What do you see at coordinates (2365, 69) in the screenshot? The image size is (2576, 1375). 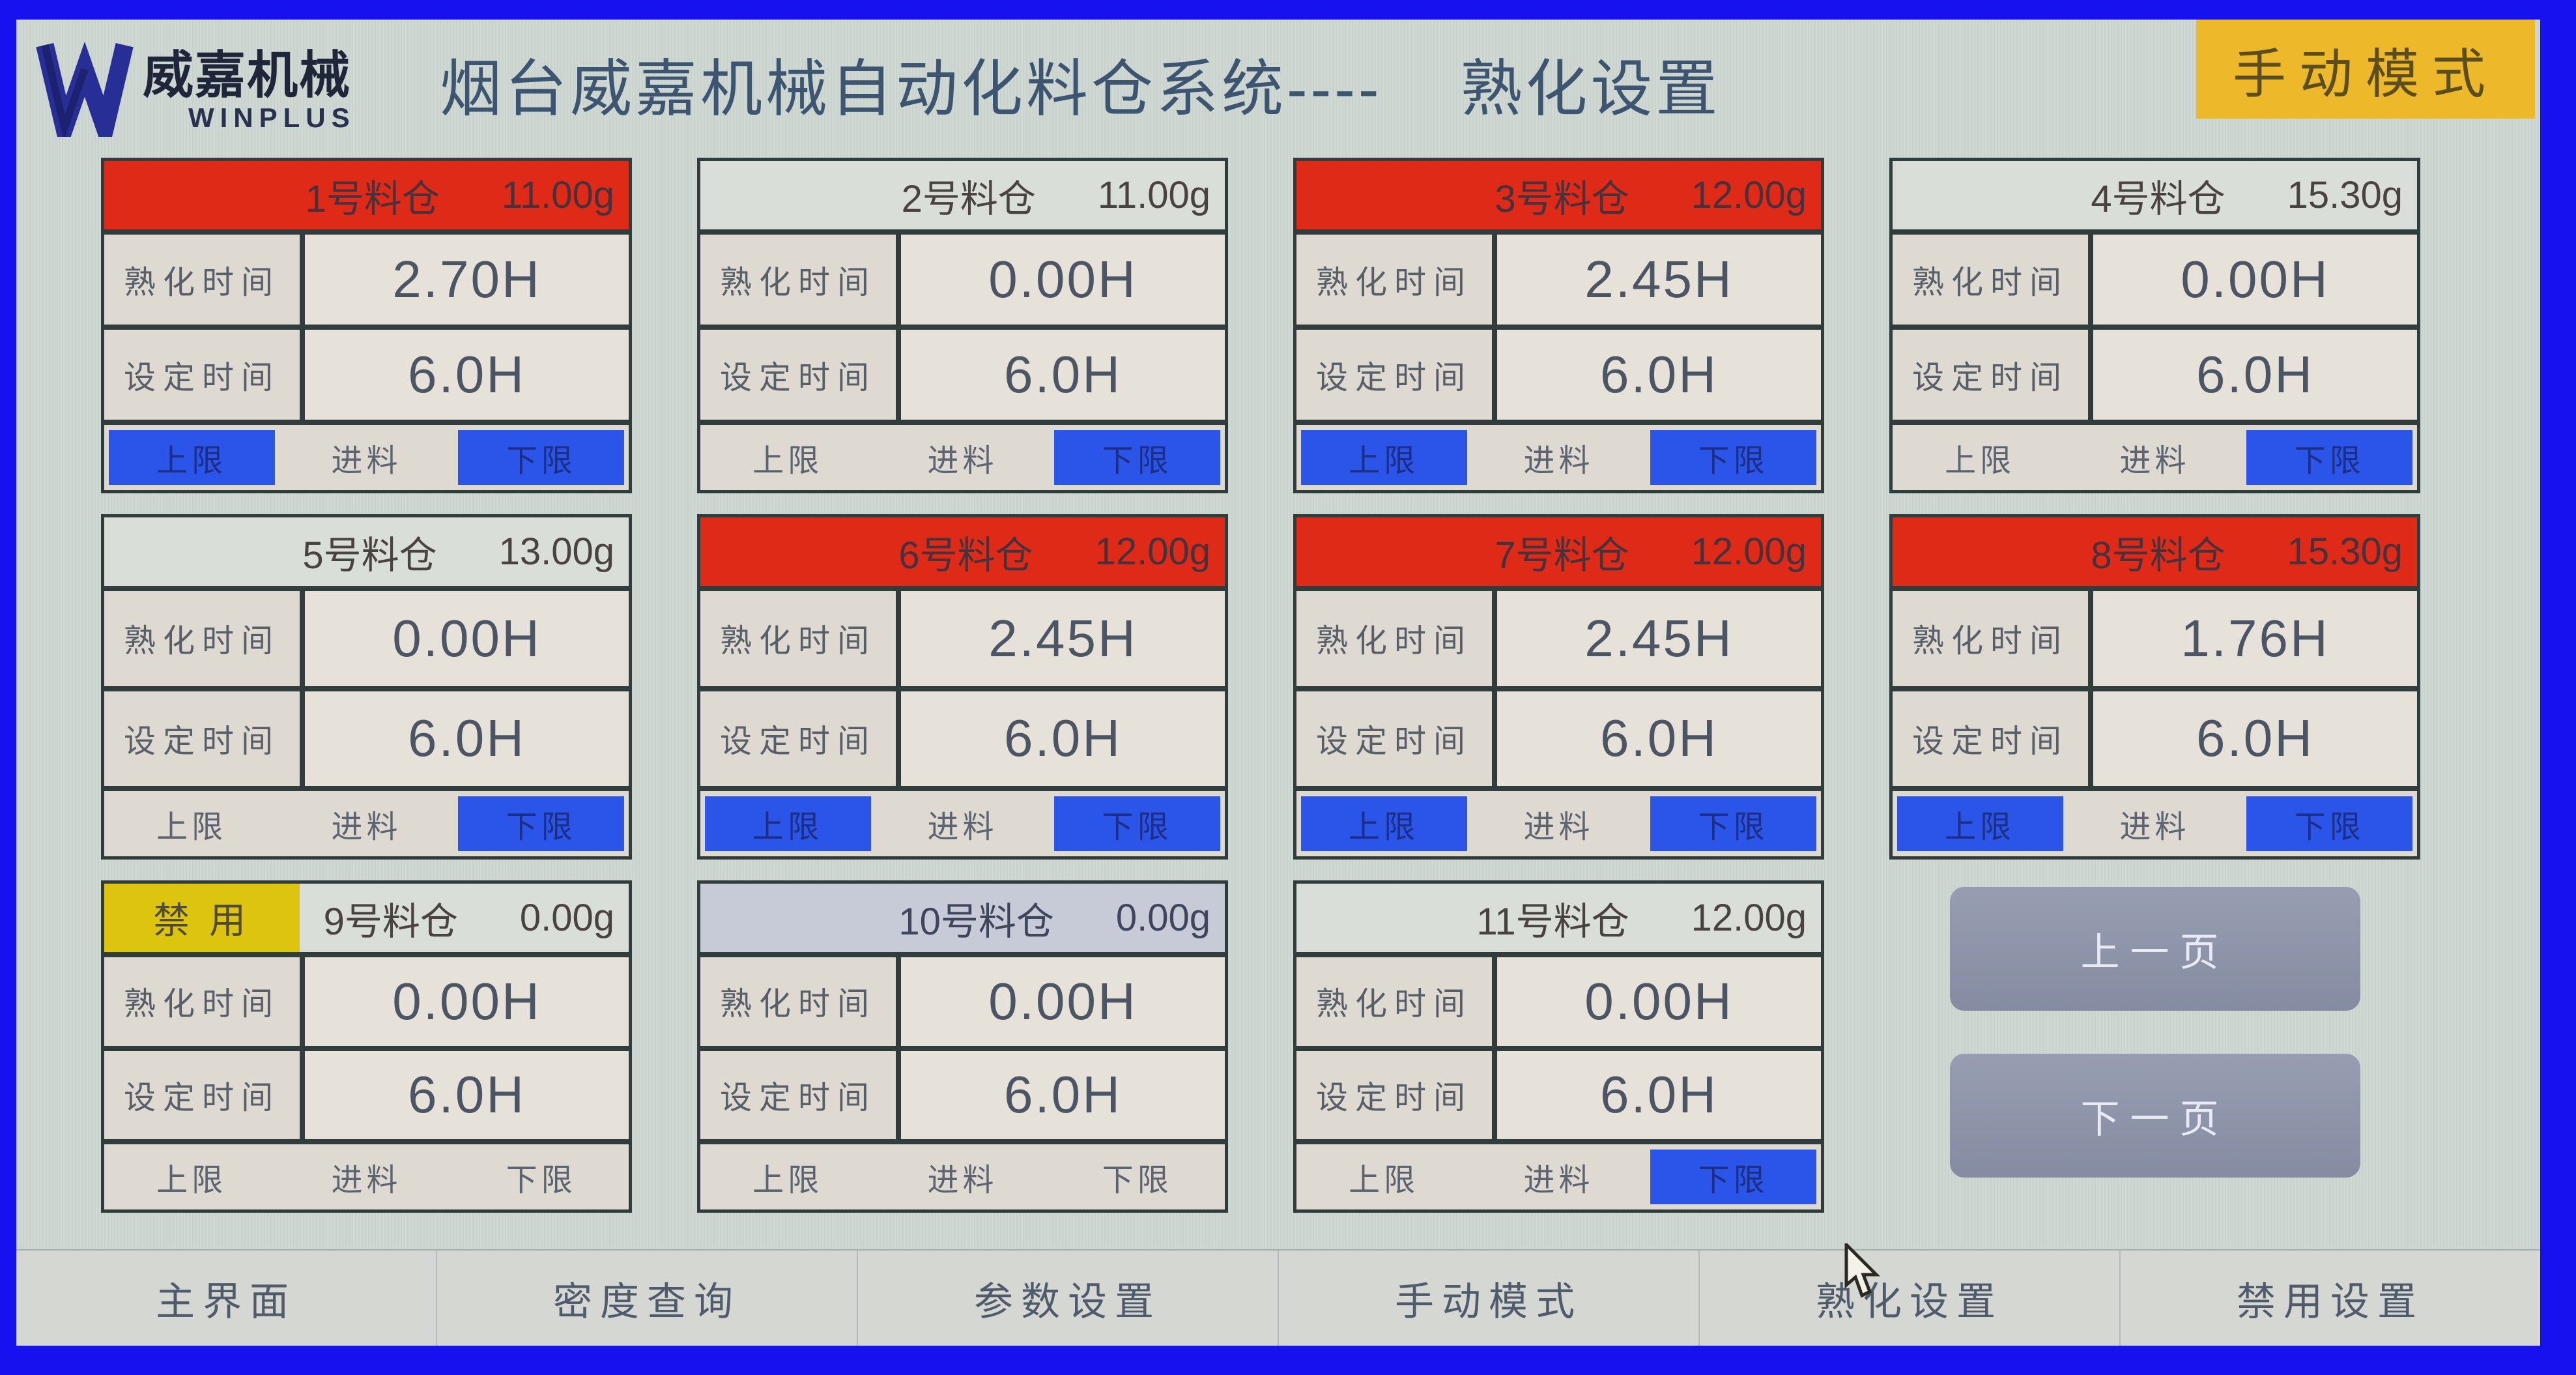 I see `manual-mode-button: 手动模式` at bounding box center [2365, 69].